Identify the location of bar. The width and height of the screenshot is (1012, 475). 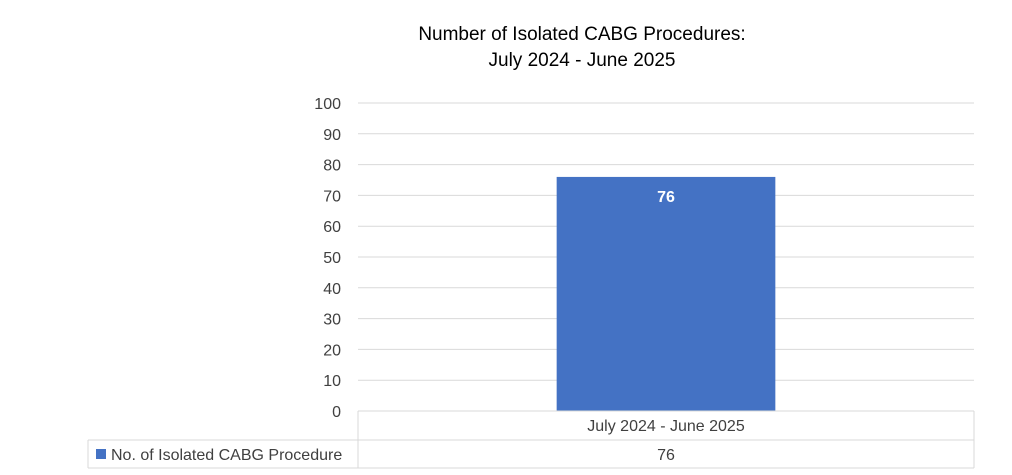
(666, 293).